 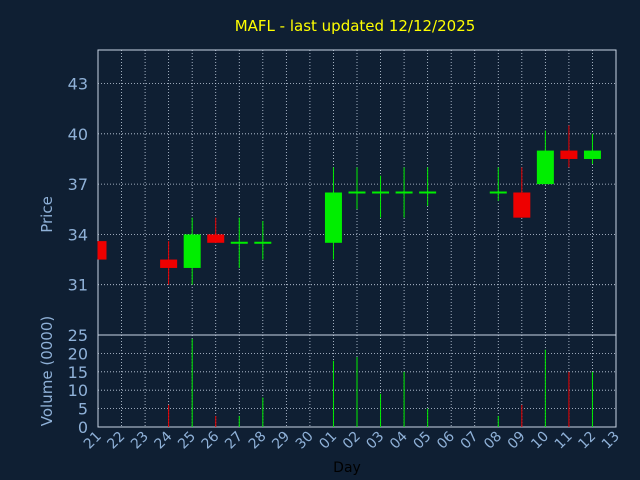 What do you see at coordinates (611, 441) in the screenshot?
I see `x-tick-label: 13` at bounding box center [611, 441].